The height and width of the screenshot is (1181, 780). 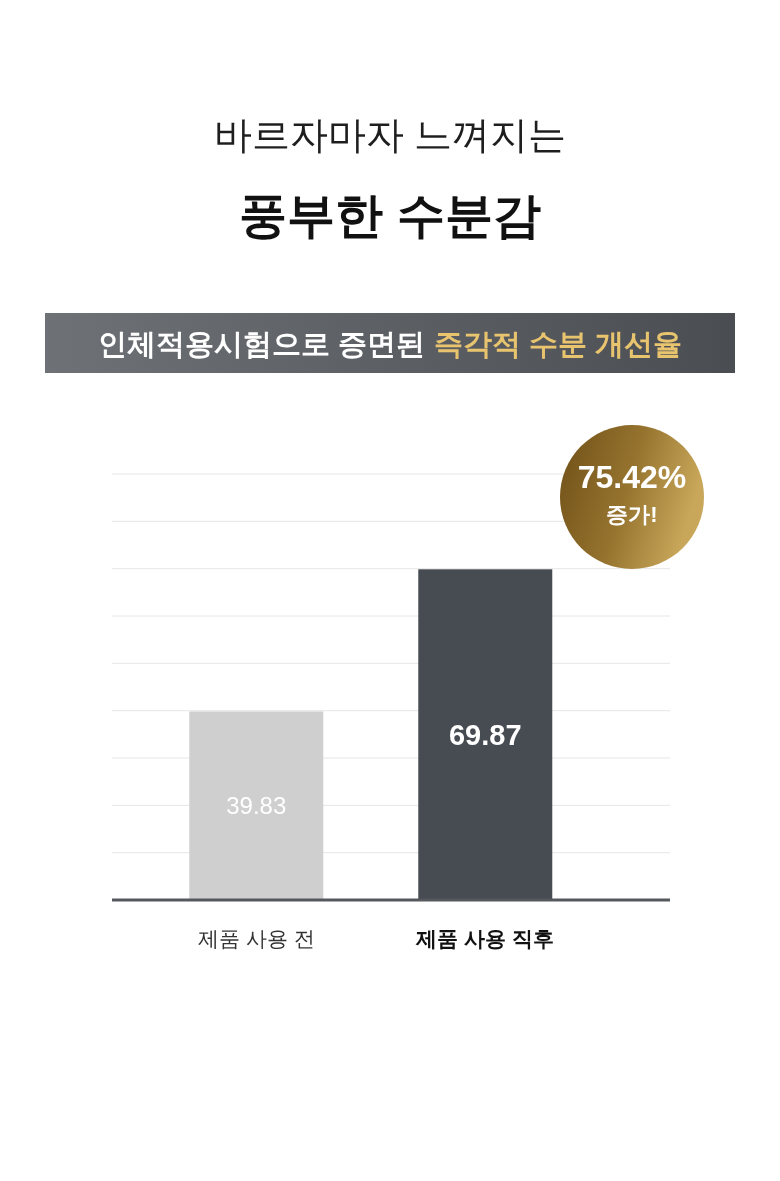 I want to click on title: 바르자마자 느껴지는, so click(x=390, y=135).